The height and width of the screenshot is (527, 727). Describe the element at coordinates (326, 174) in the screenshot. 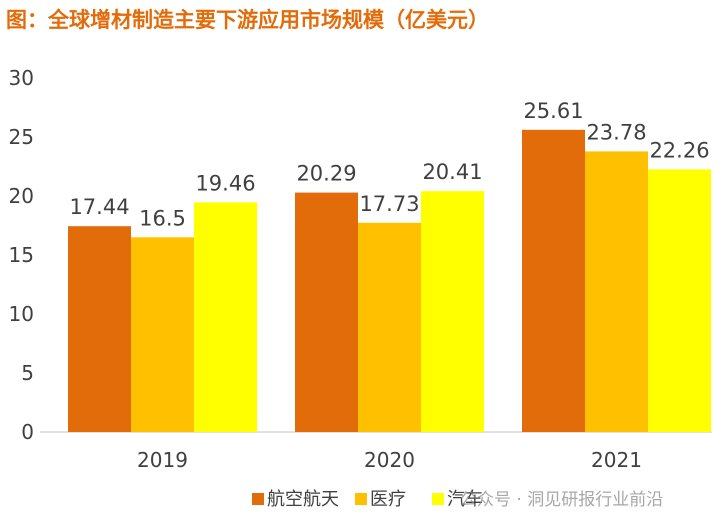

I see `data-label: 20.29` at that location.